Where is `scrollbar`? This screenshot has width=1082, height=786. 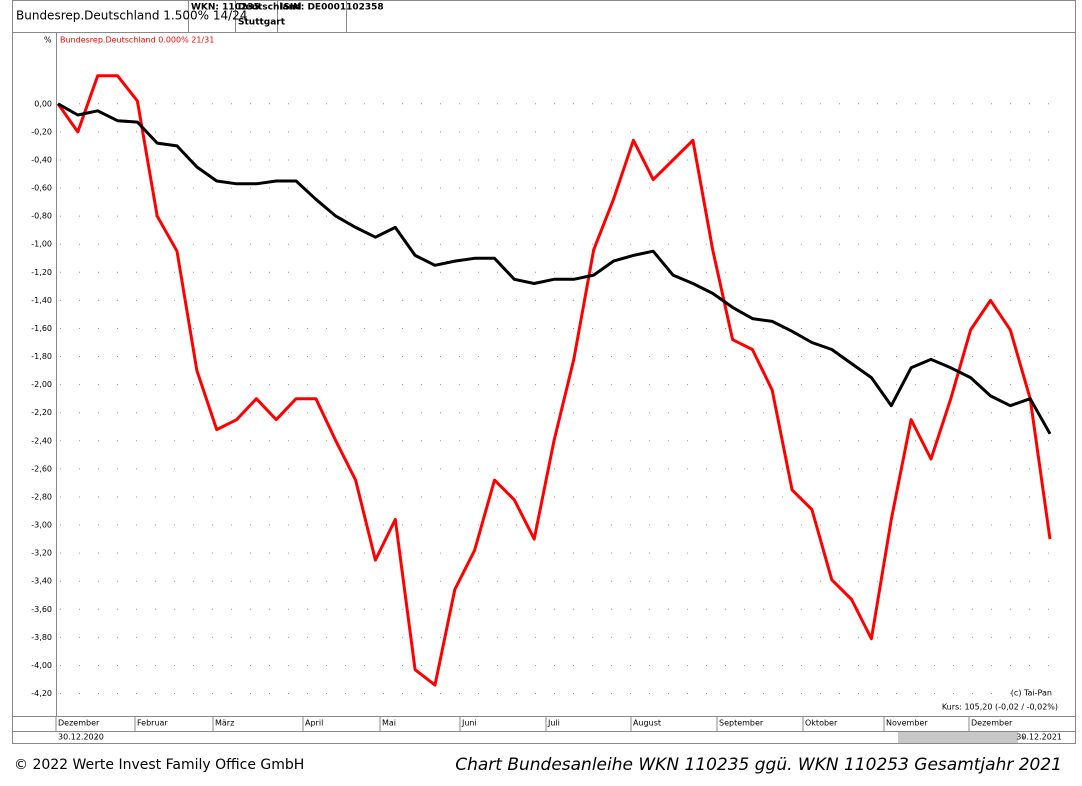 scrollbar is located at coordinates (958, 737).